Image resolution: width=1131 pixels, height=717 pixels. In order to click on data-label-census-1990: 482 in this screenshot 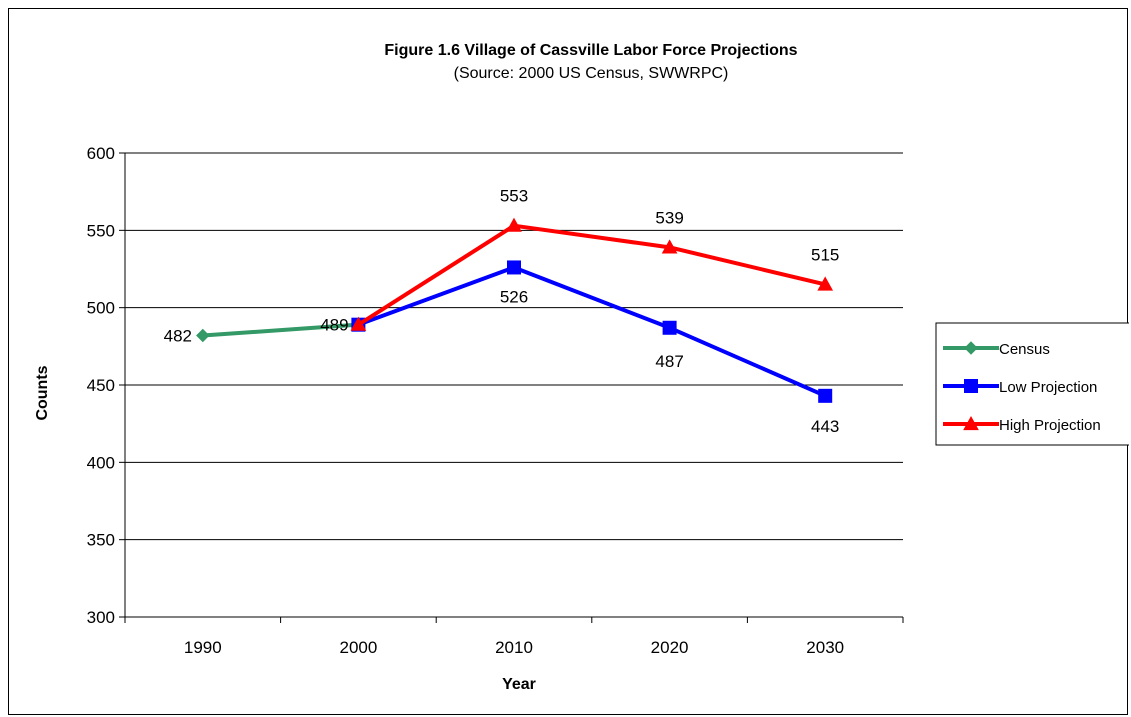, I will do `click(178, 336)`.